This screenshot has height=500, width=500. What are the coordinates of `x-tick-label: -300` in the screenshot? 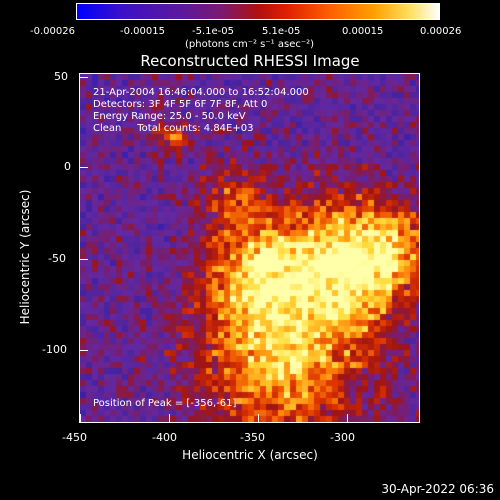 It's located at (342, 437).